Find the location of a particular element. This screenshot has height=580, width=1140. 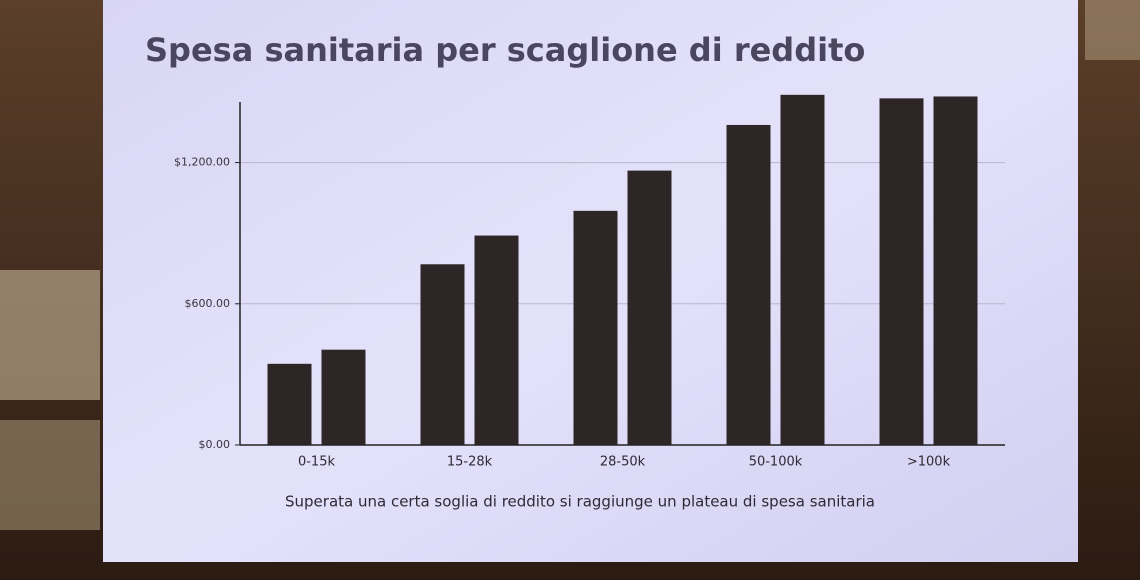

x-tick-label: 15-28k is located at coordinates (470, 462).